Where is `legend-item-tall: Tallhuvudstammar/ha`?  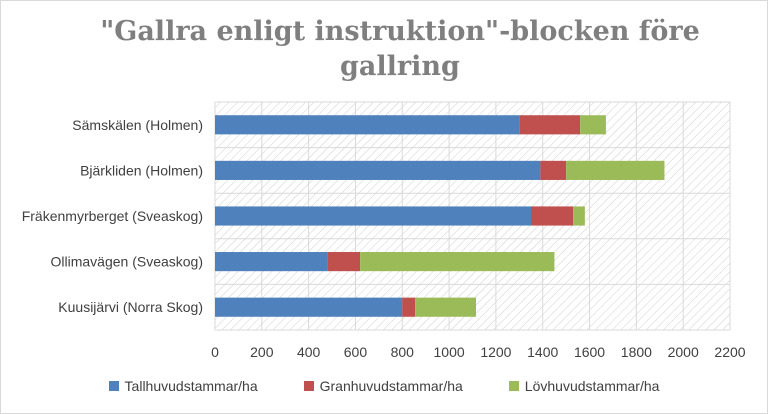
legend-item-tall: Tallhuvudstammar/ha is located at coordinates (183, 386).